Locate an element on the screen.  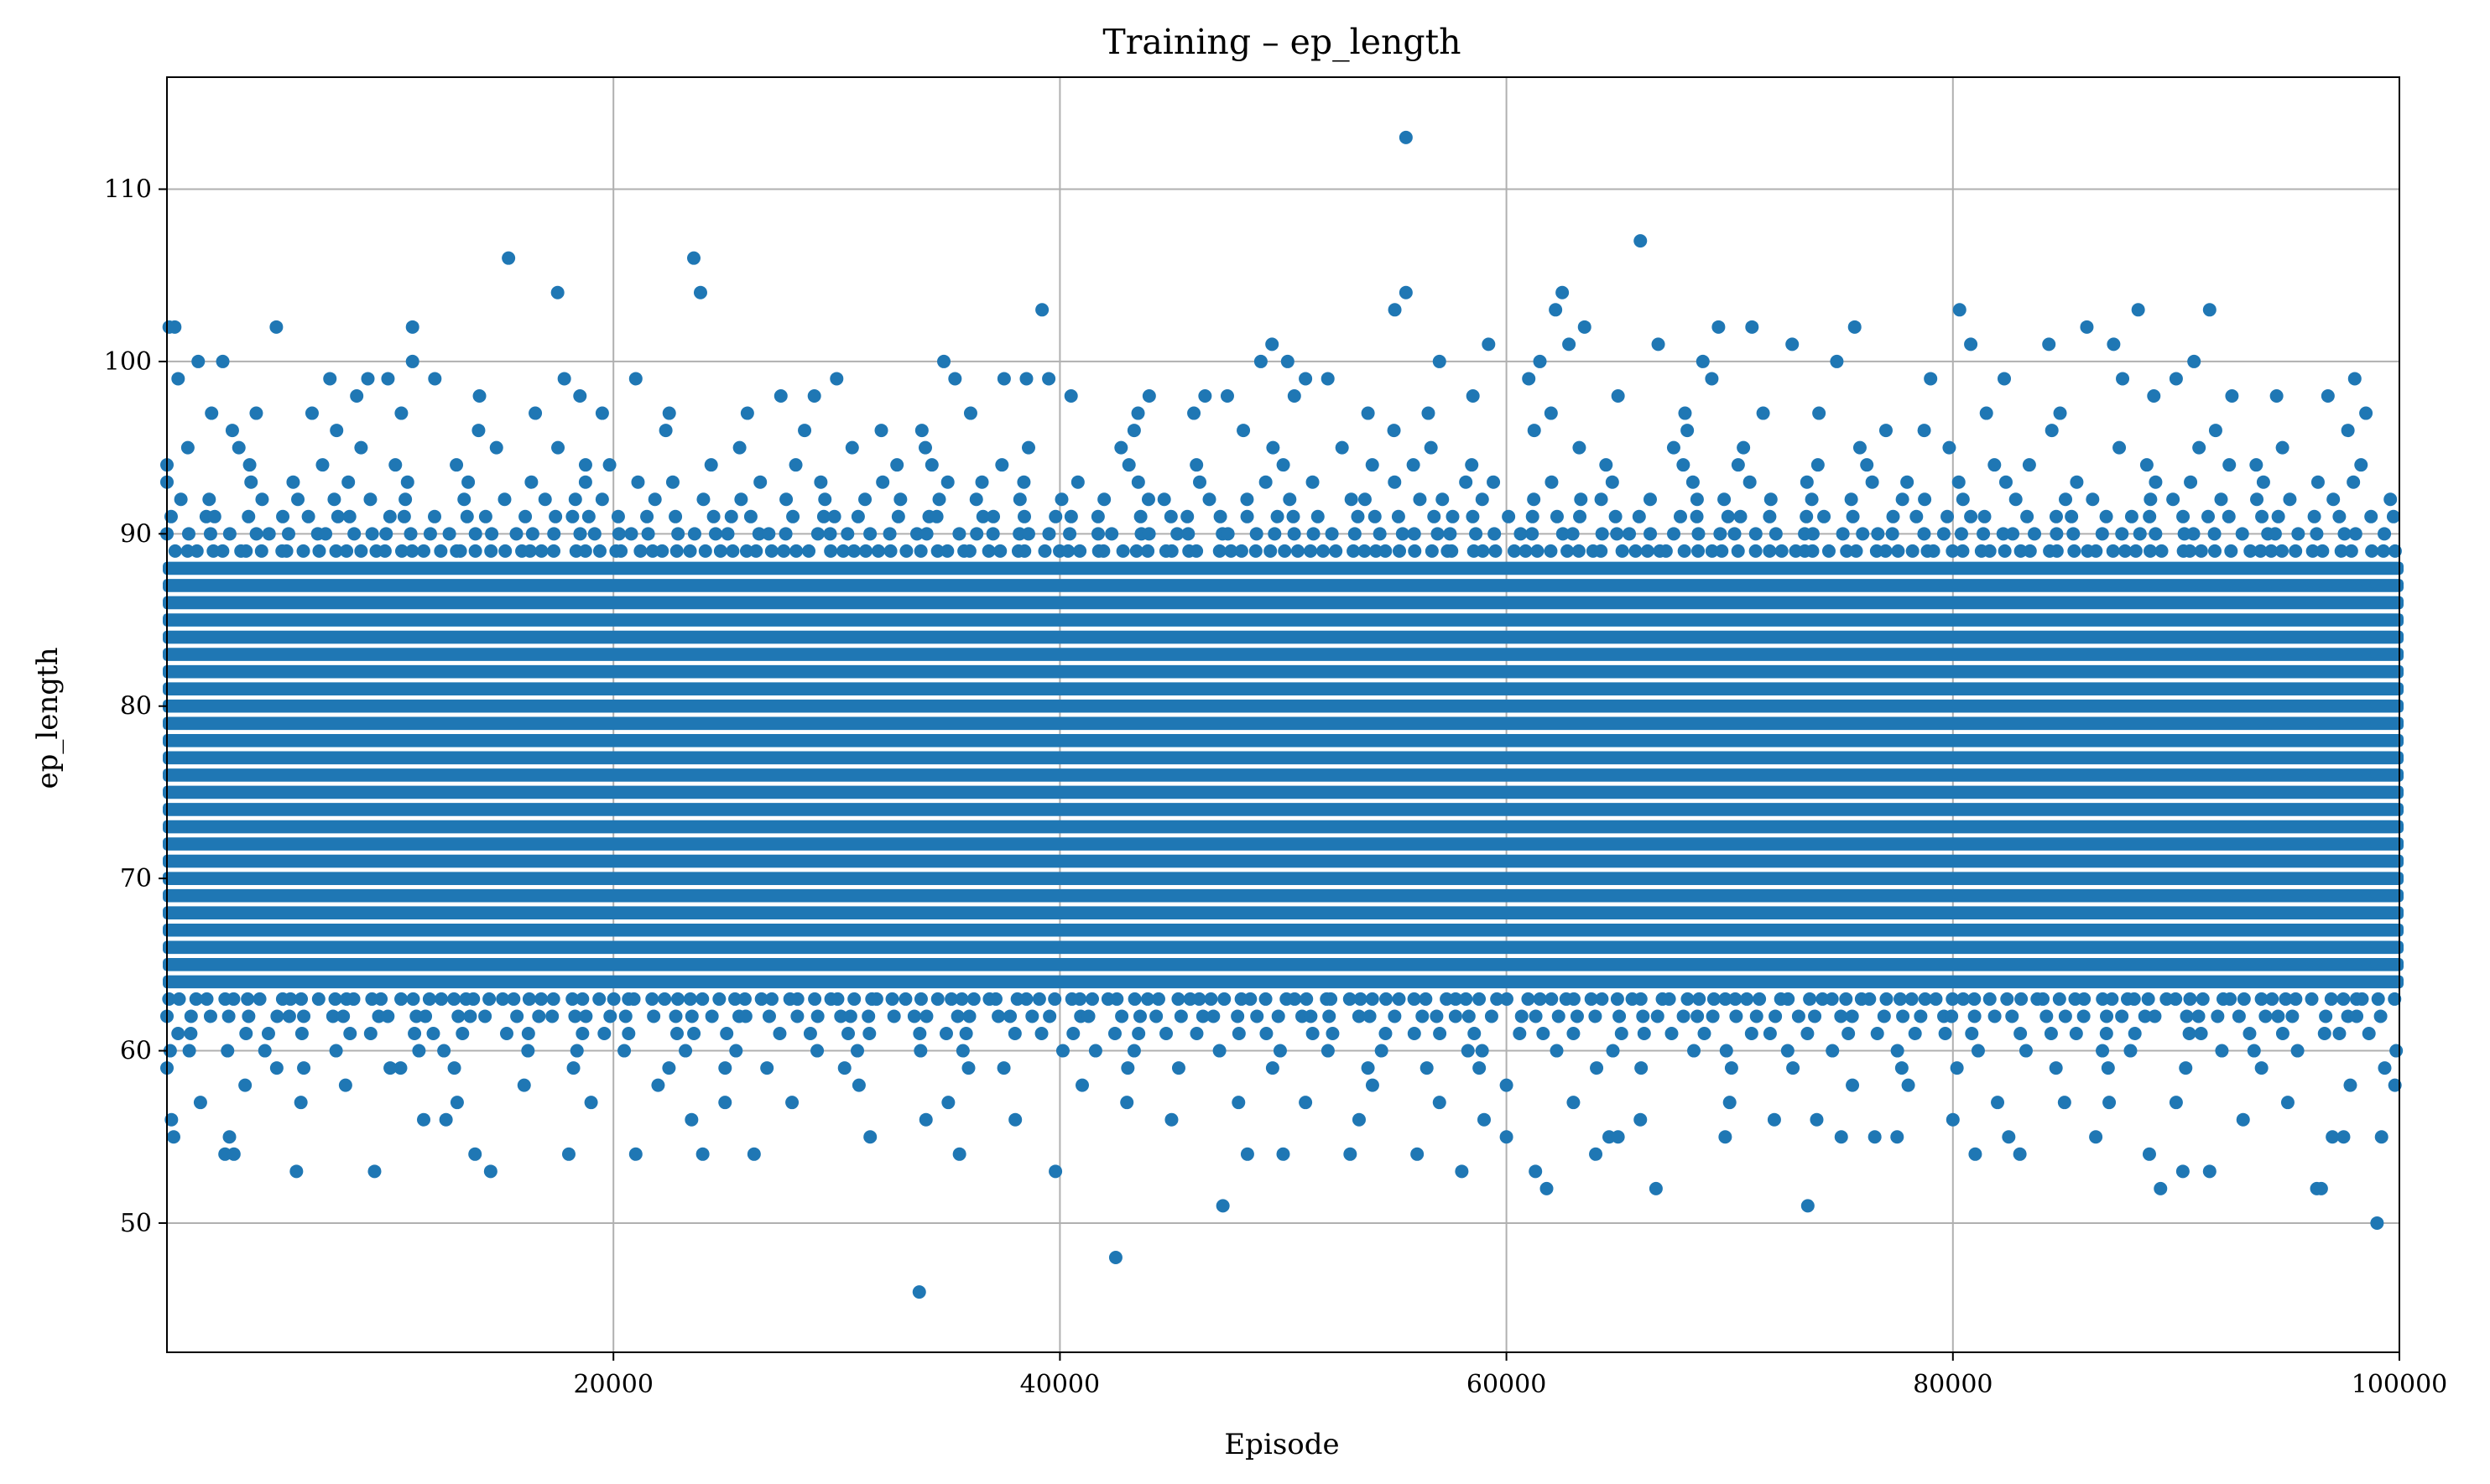
y-tick-label: 90 is located at coordinates (136, 534).